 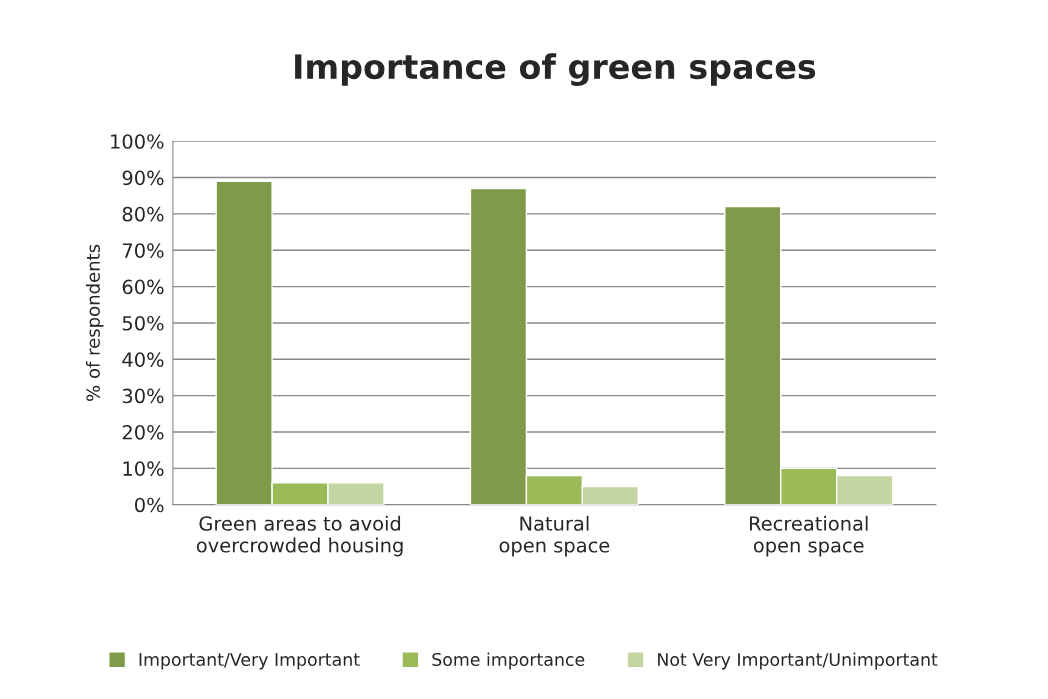 I want to click on y-tick-label: 80%, so click(x=143, y=214).